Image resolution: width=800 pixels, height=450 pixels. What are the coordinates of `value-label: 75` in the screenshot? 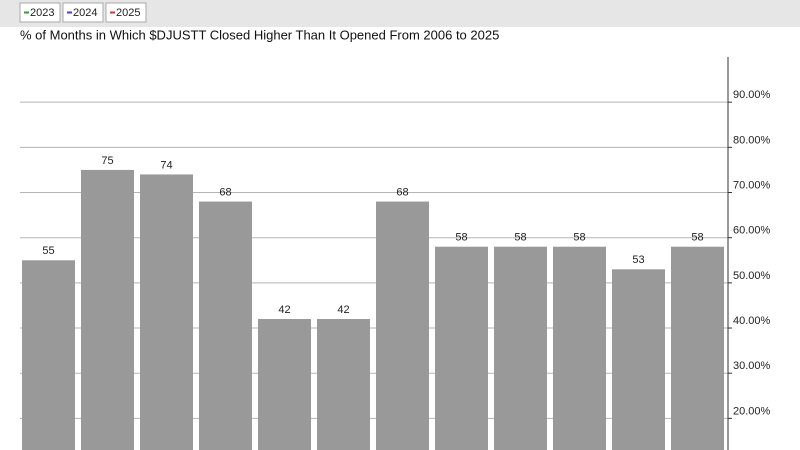 It's located at (107, 161).